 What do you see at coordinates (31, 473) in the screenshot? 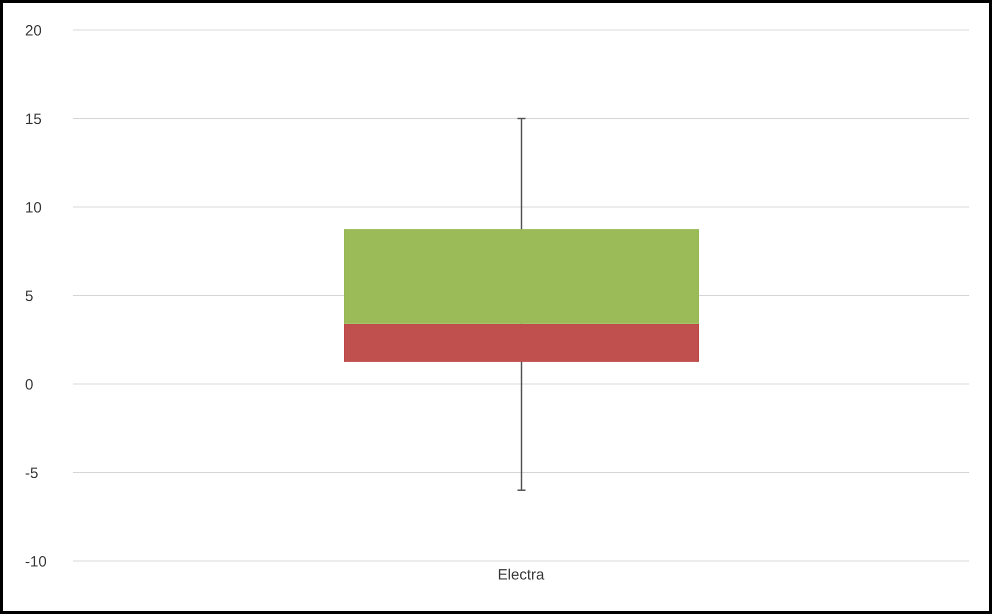
I see `y-tick-label: -5` at bounding box center [31, 473].